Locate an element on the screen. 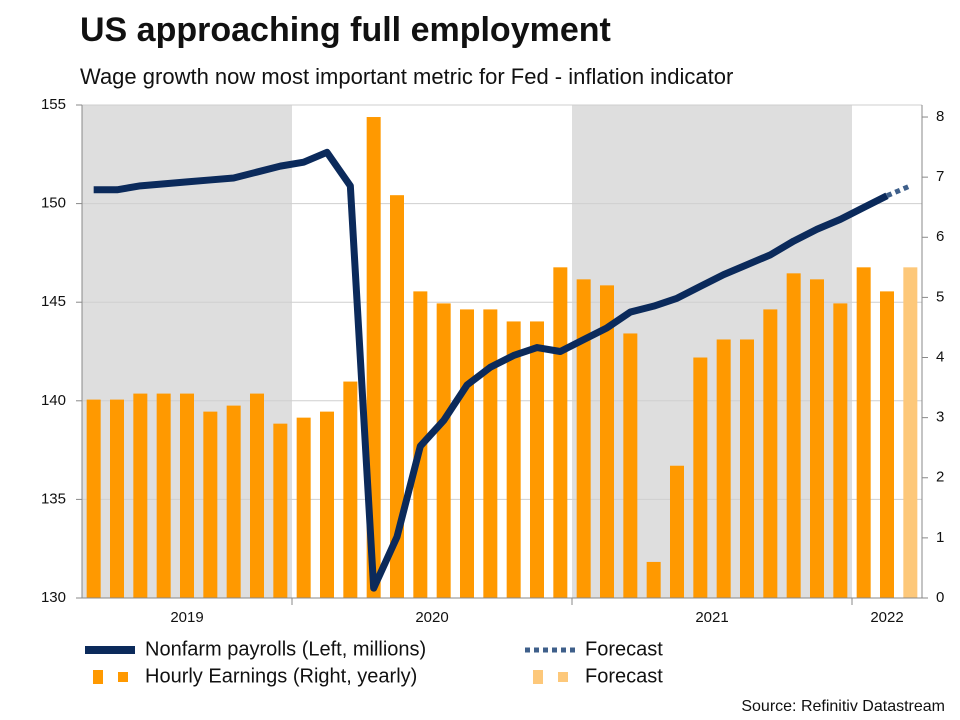  x-tick-label: 2020 is located at coordinates (431, 617).